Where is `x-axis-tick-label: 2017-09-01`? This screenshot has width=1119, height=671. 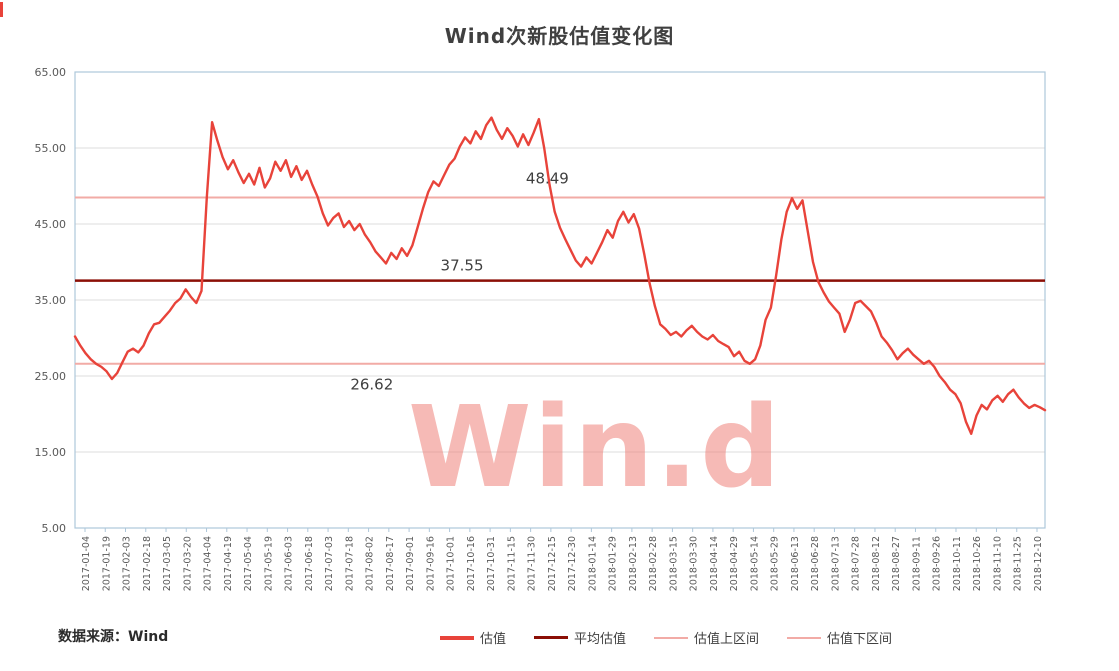
x-axis-tick-label: 2017-09-01 is located at coordinates (410, 563).